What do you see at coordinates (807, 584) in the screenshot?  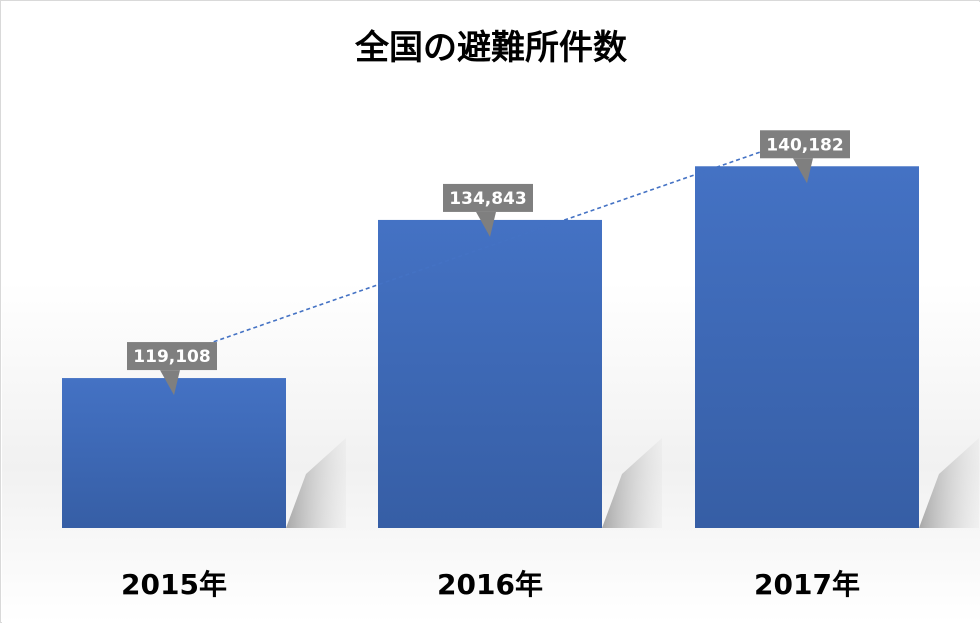 I see `x-tick-label: 2017年` at bounding box center [807, 584].